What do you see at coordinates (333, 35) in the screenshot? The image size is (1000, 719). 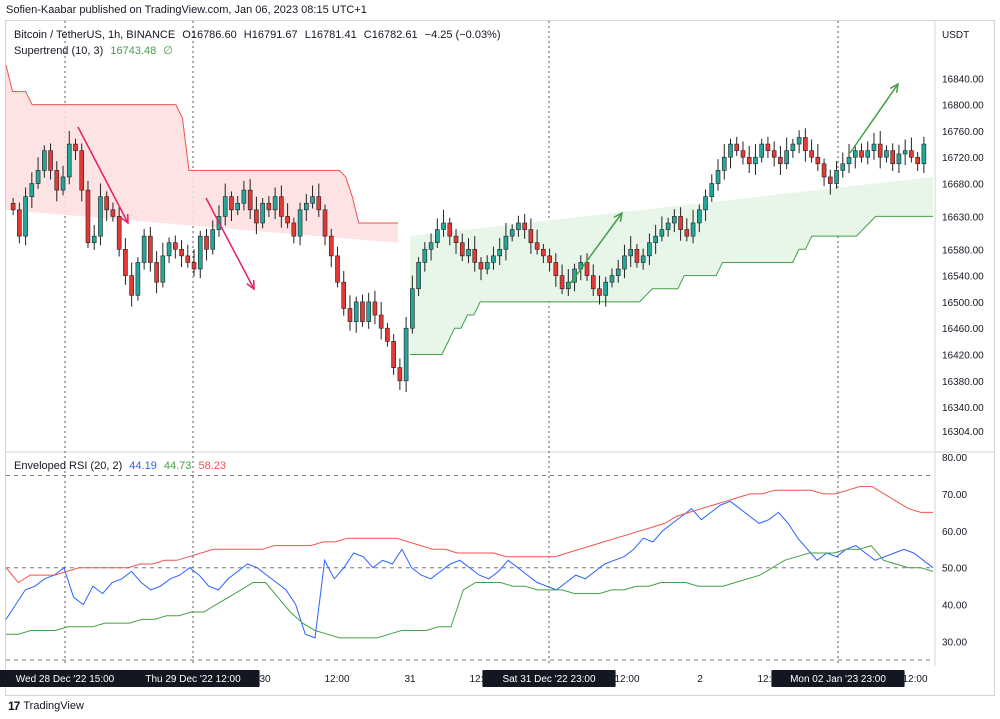 I see `low-value: 16781.41` at bounding box center [333, 35].